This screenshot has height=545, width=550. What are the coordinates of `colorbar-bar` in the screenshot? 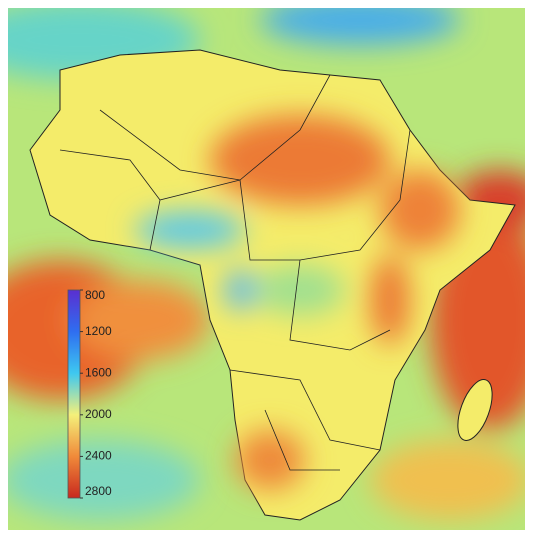 It's located at (74, 394).